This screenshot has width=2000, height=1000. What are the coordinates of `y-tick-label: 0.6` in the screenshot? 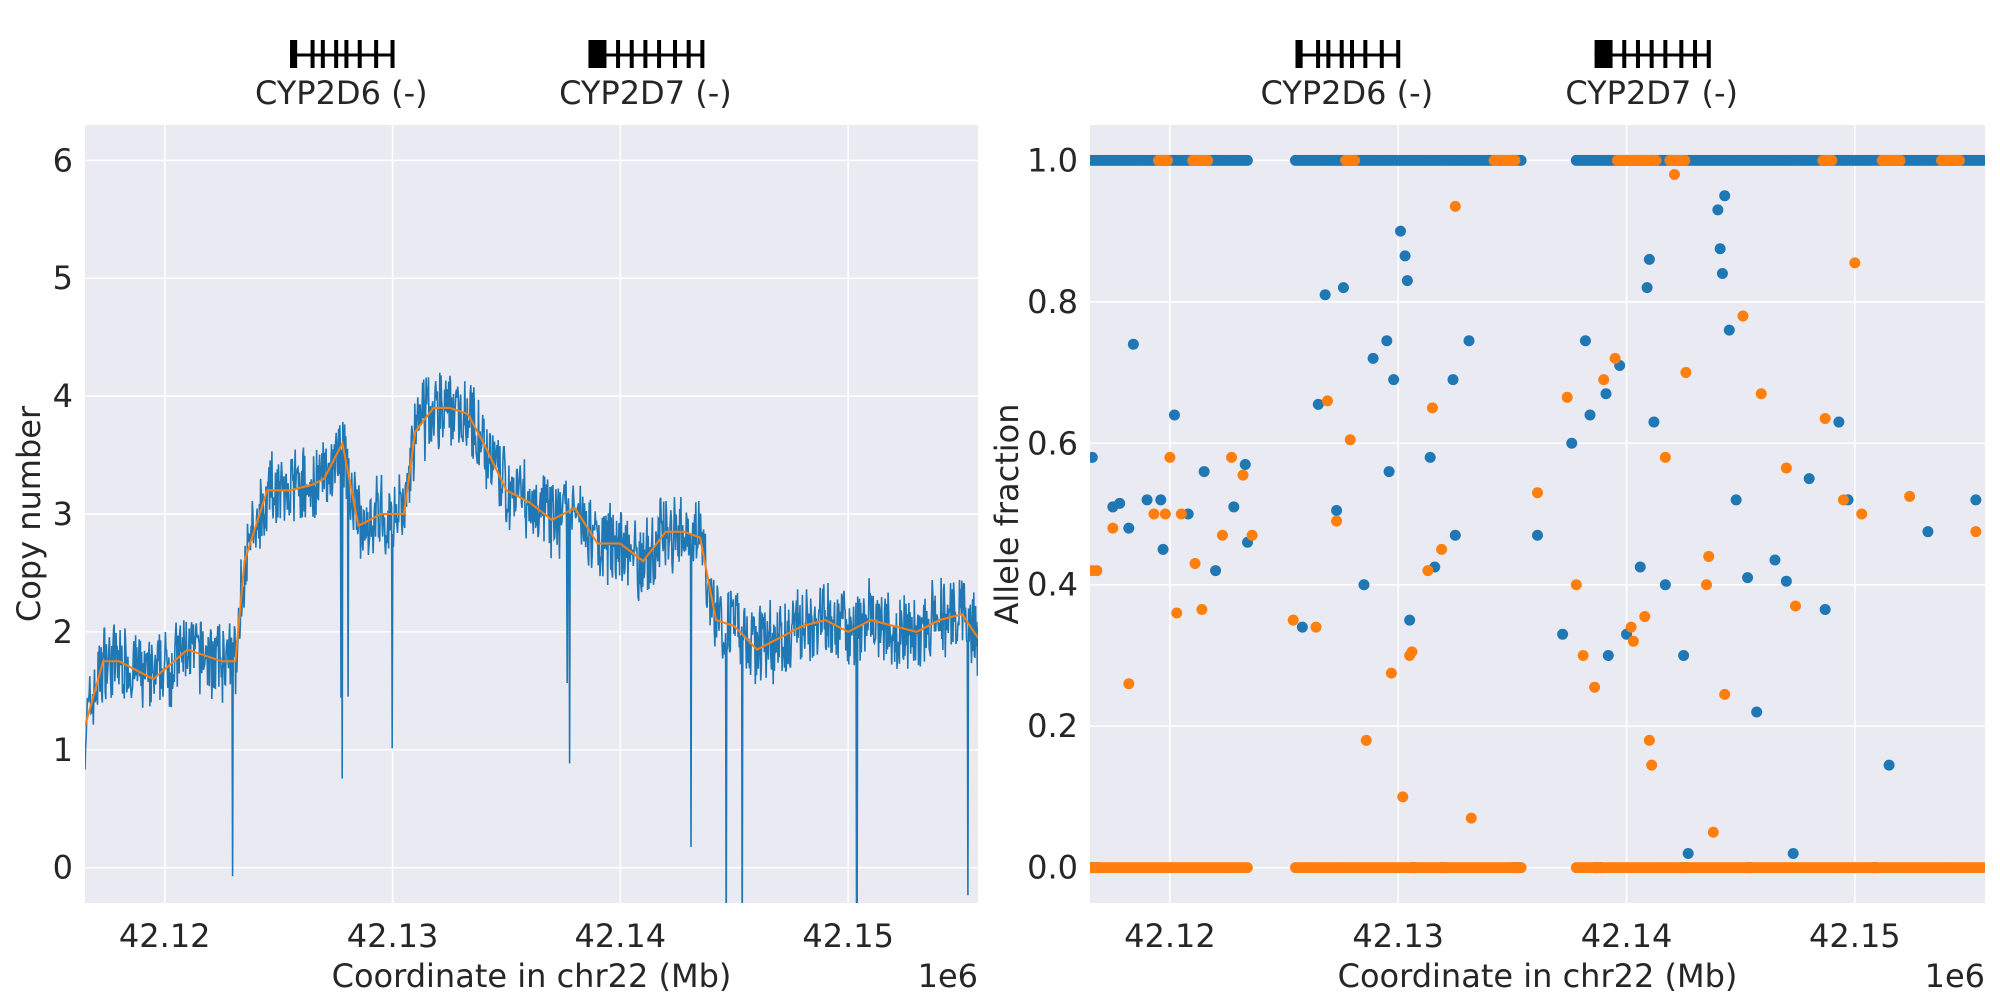 It's located at (1052, 443).